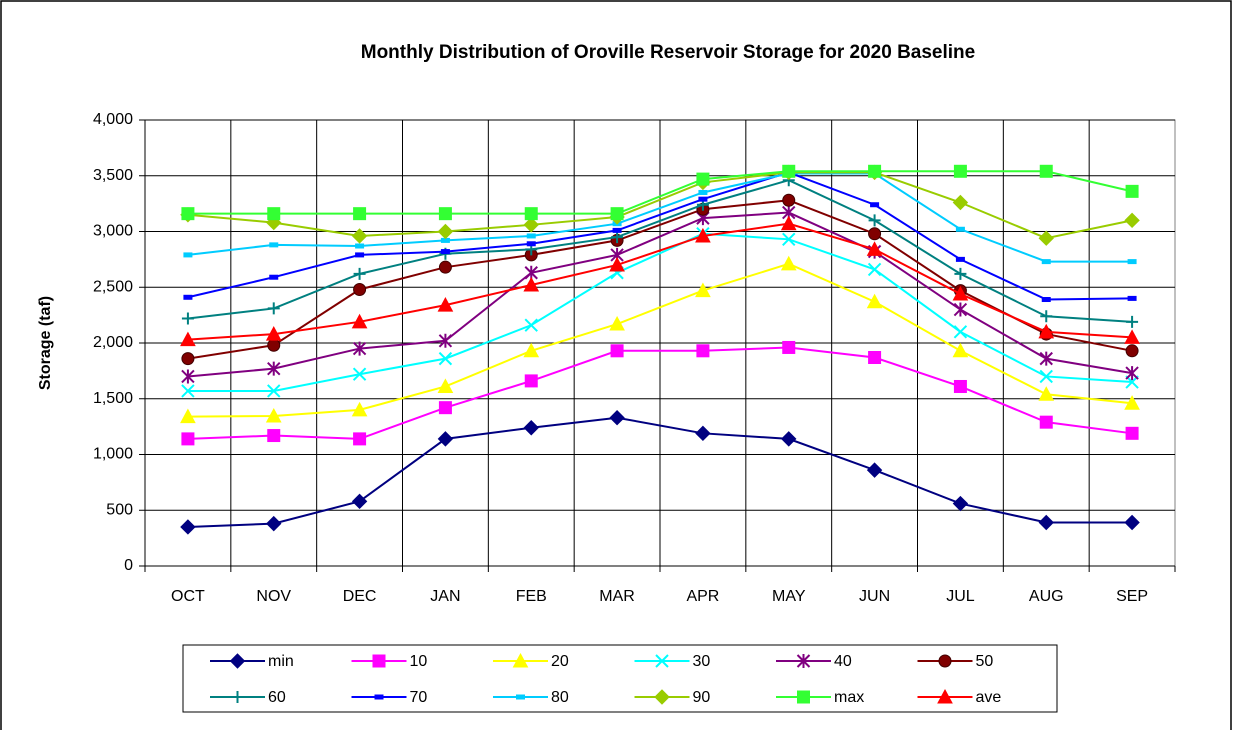  I want to click on legend-label: 40, so click(843, 661).